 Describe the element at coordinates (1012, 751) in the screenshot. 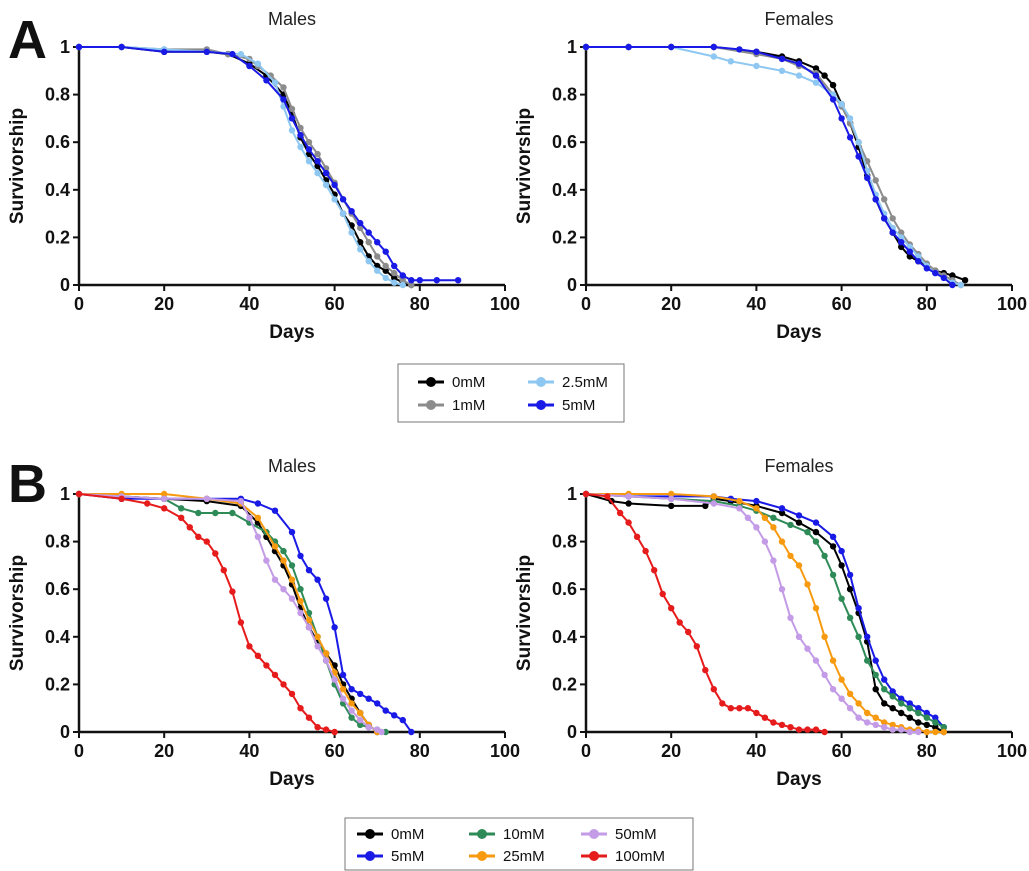

I see `x-tick-label: 100` at that location.